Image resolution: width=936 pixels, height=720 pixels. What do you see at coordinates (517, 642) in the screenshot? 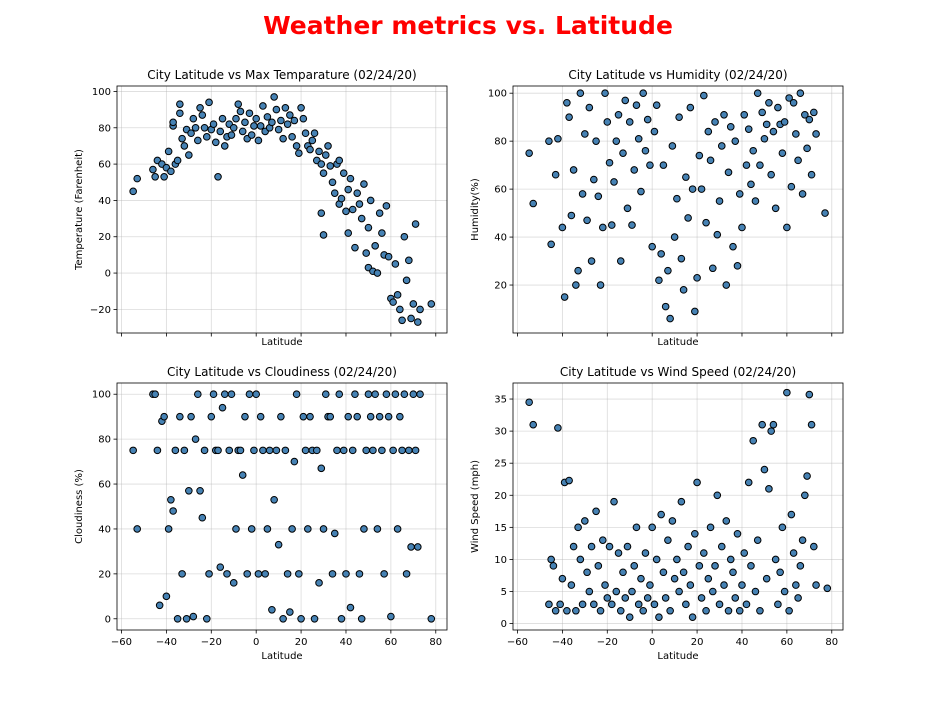
I see `x-tick-label: −60` at bounding box center [517, 642].